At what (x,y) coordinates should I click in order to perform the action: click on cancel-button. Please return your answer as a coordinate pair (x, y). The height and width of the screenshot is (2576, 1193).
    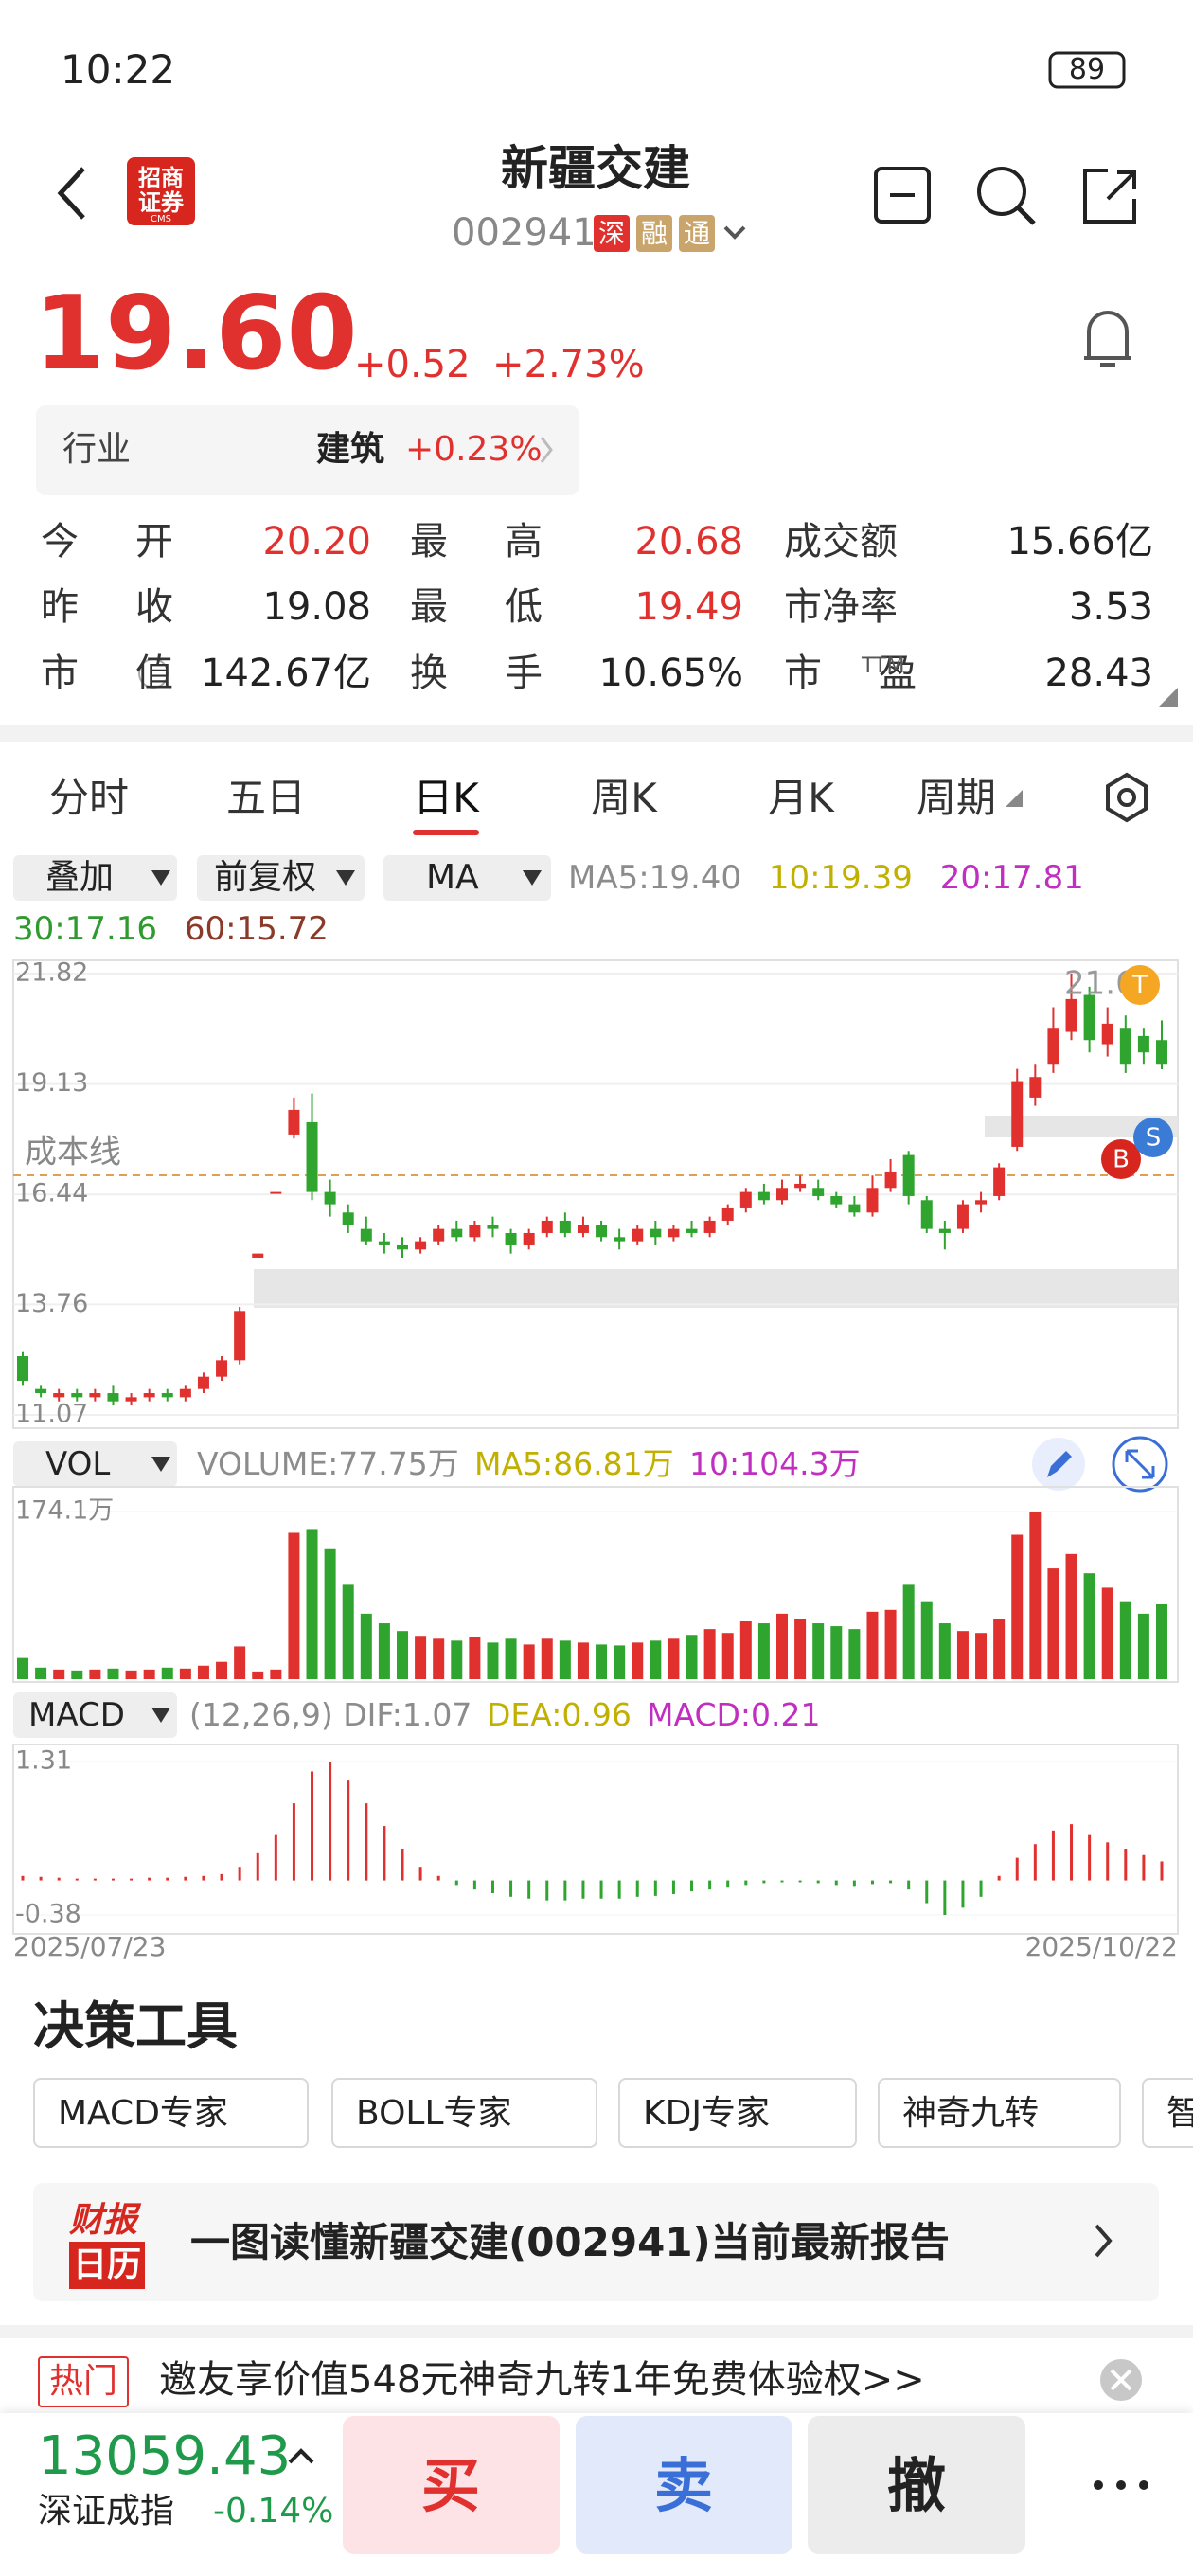
    Looking at the image, I should click on (916, 2485).